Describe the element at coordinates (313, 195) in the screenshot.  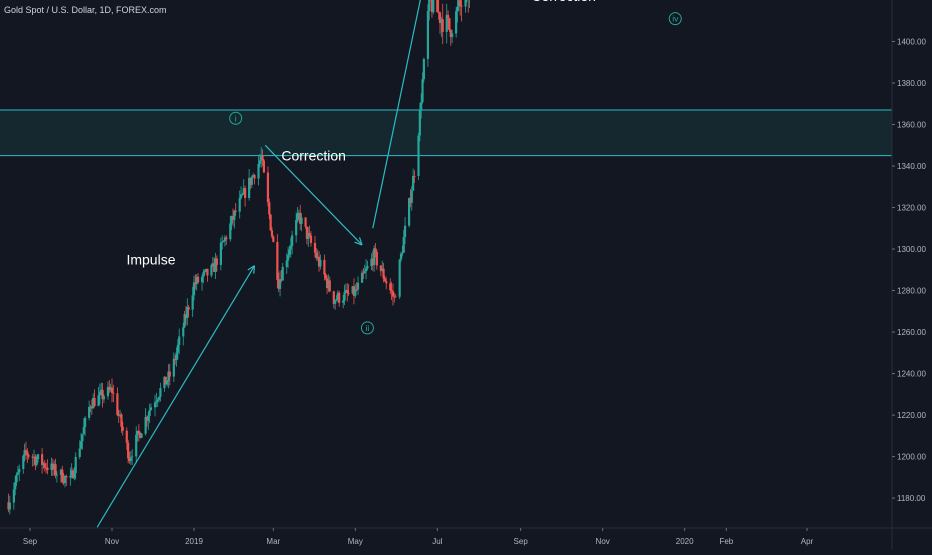
I see `arrow-line` at that location.